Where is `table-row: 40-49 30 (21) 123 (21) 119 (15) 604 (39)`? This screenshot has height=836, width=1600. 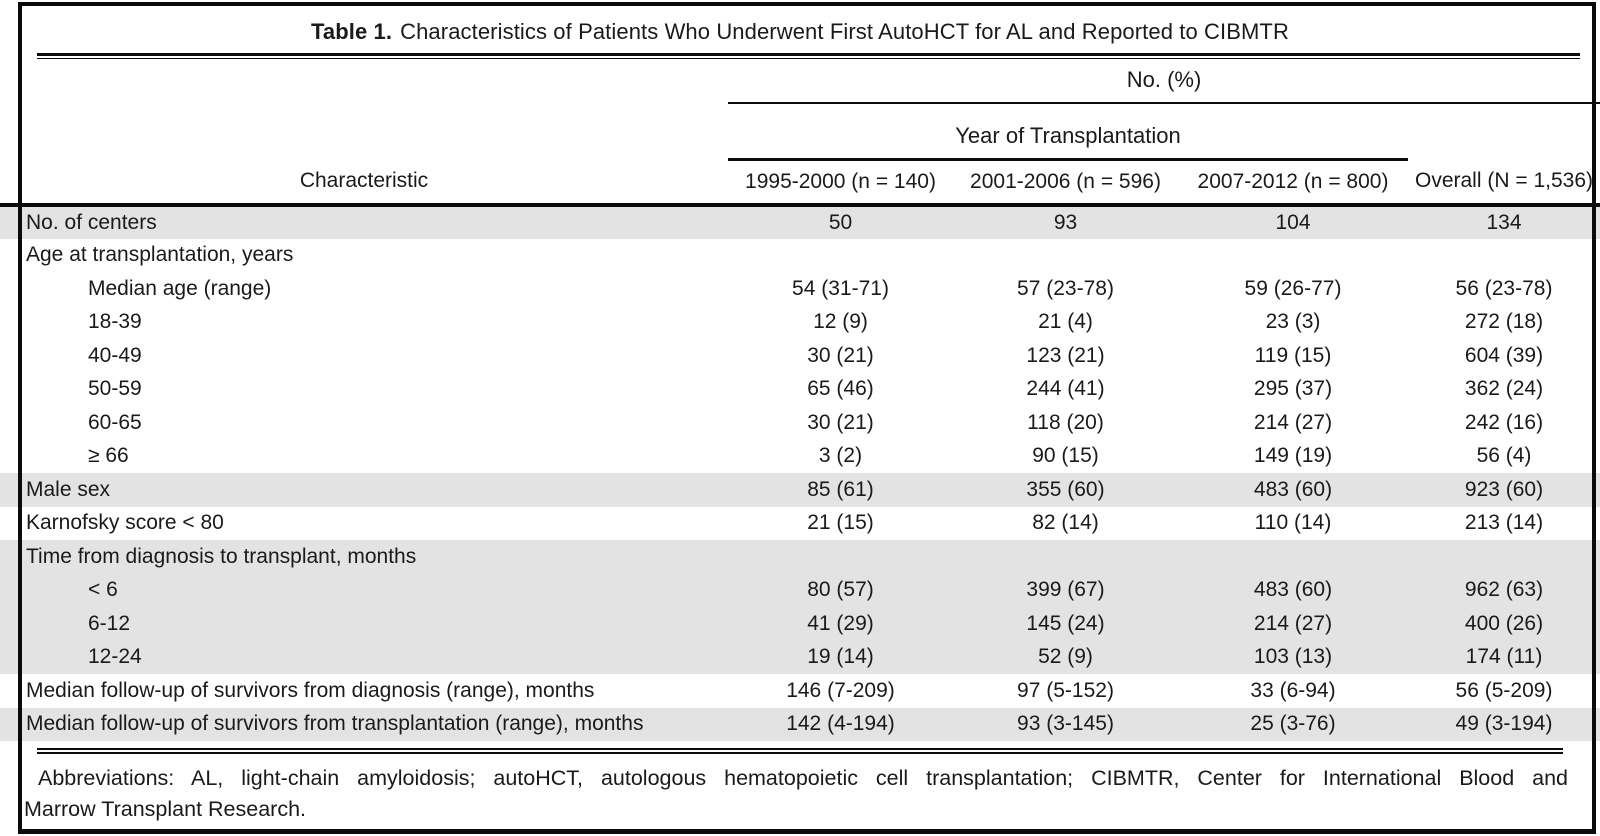 table-row: 40-49 30 (21) 123 (21) 119 (15) 604 (39) is located at coordinates (800, 356).